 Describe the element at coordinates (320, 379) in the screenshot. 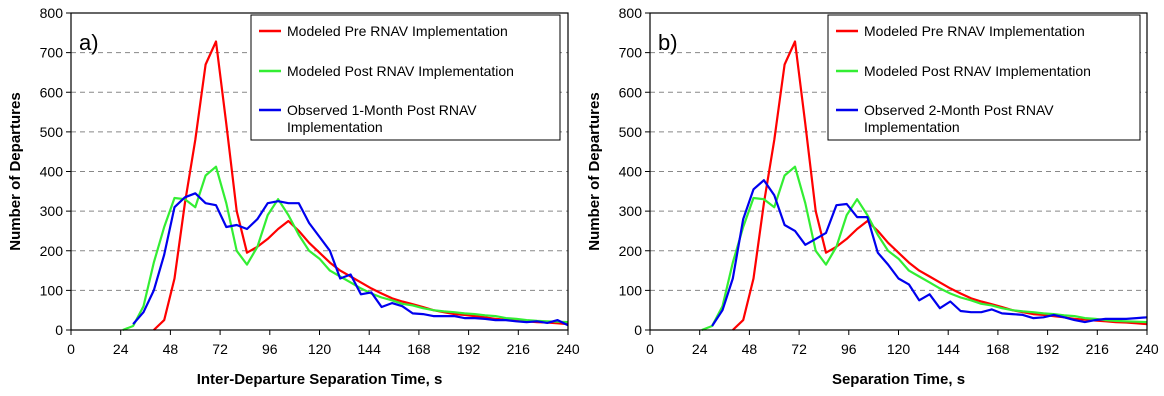

I see `x-axis-title: Inter-Departure Separation Time, s` at that location.